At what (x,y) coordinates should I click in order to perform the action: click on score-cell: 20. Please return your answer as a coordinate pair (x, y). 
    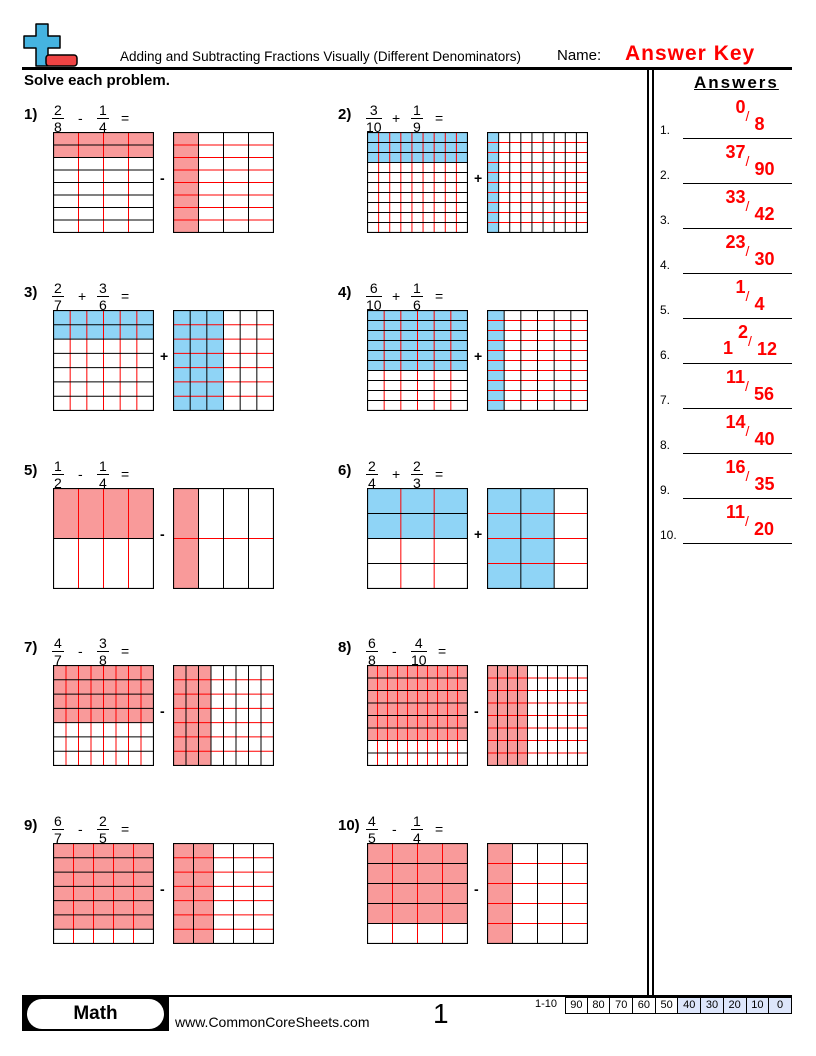
    Looking at the image, I should click on (735, 1005).